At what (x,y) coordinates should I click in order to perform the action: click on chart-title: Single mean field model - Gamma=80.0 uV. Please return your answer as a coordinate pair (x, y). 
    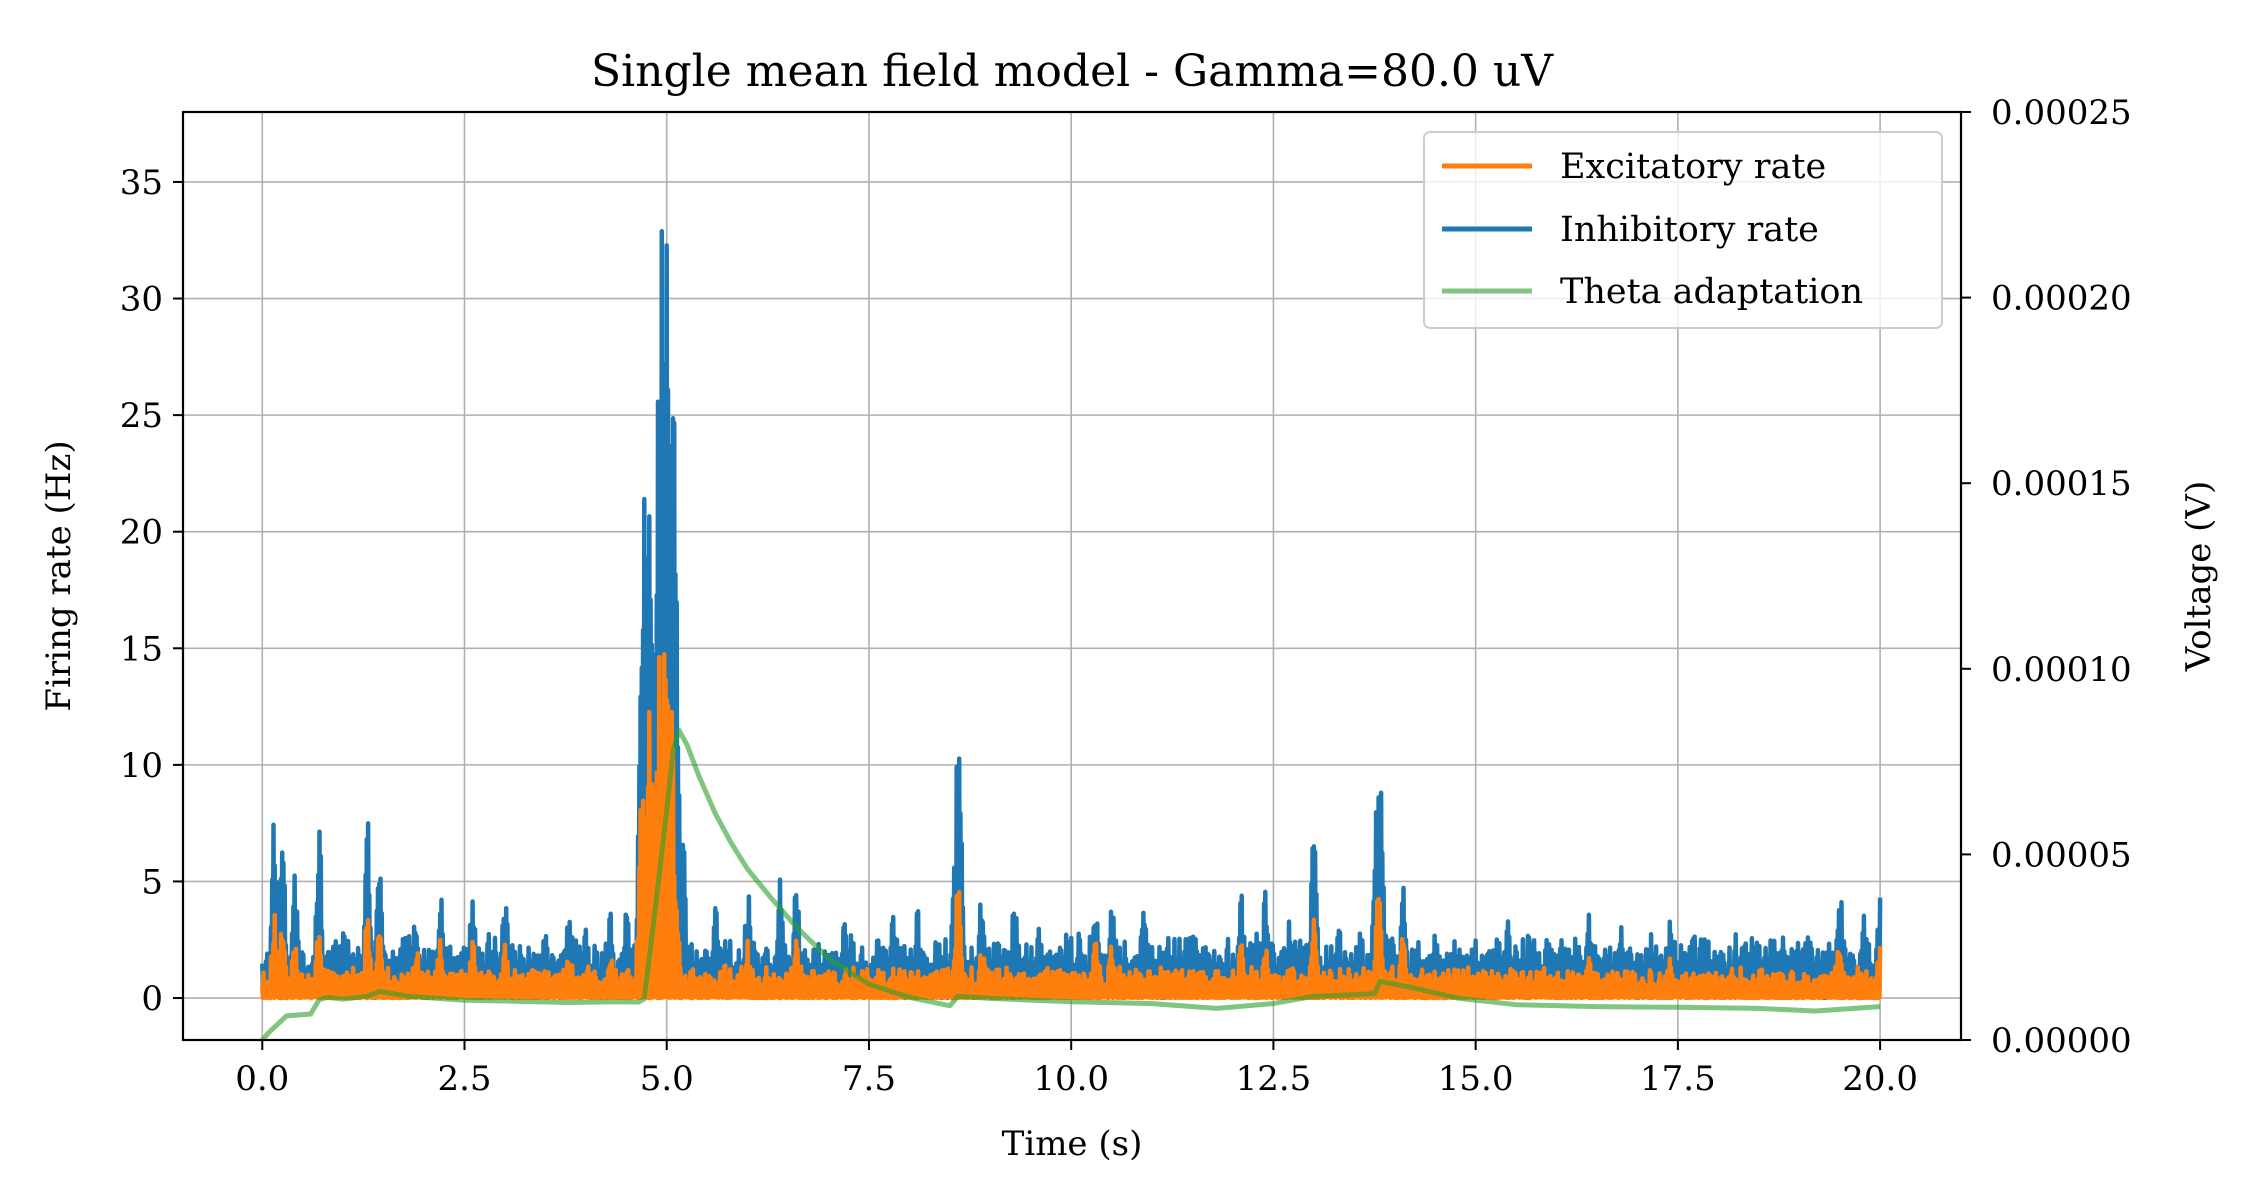
    Looking at the image, I should click on (1072, 71).